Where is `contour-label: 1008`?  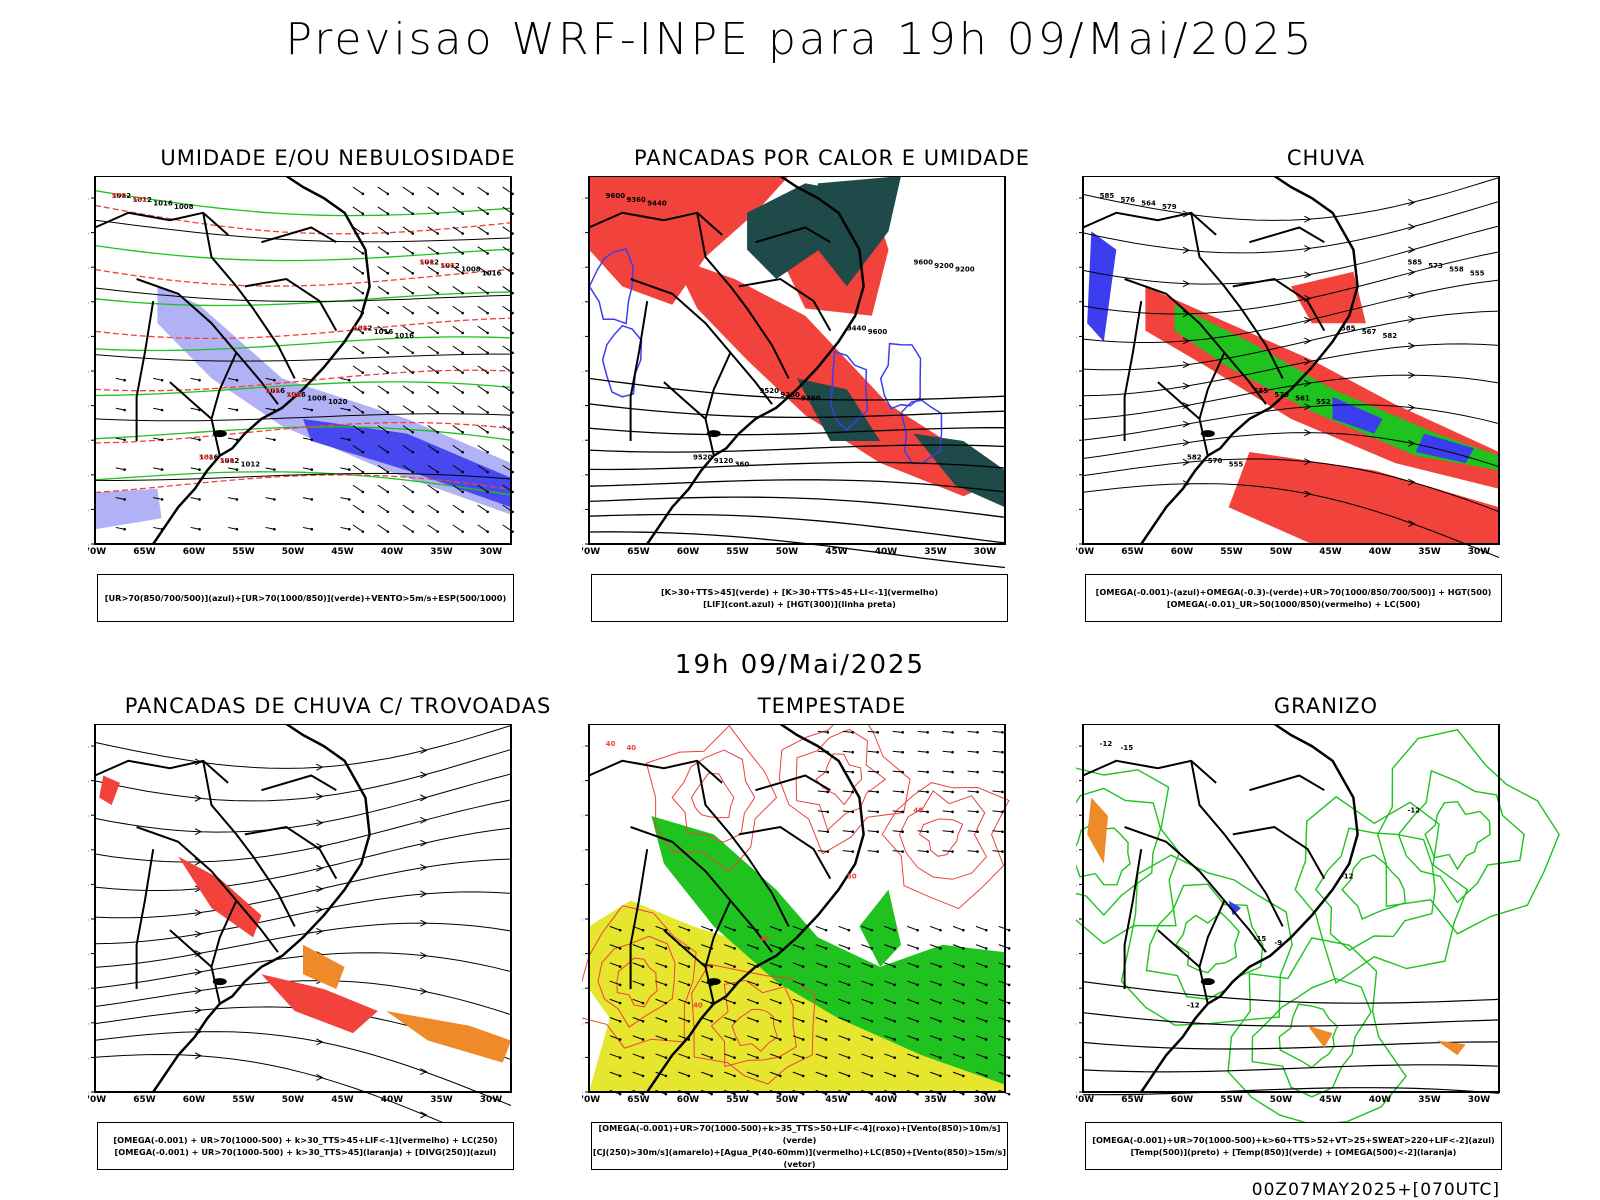
contour-label: 1008 is located at coordinates (471, 270).